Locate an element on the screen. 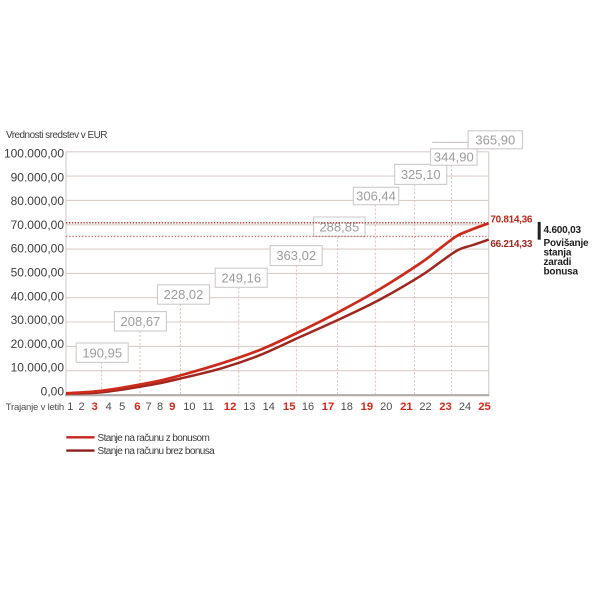  svg-text: 17 is located at coordinates (328, 407).